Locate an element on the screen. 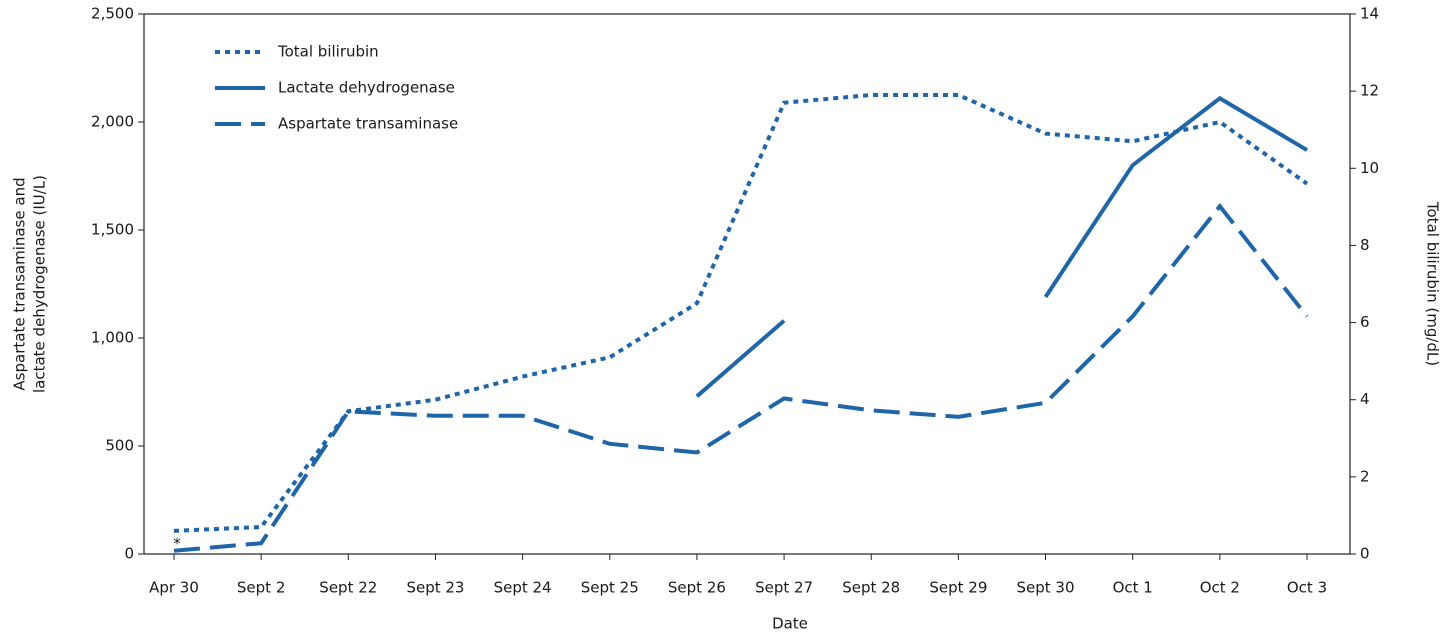 The image size is (1452, 636). y2-tick-label: 4 is located at coordinates (1365, 399).